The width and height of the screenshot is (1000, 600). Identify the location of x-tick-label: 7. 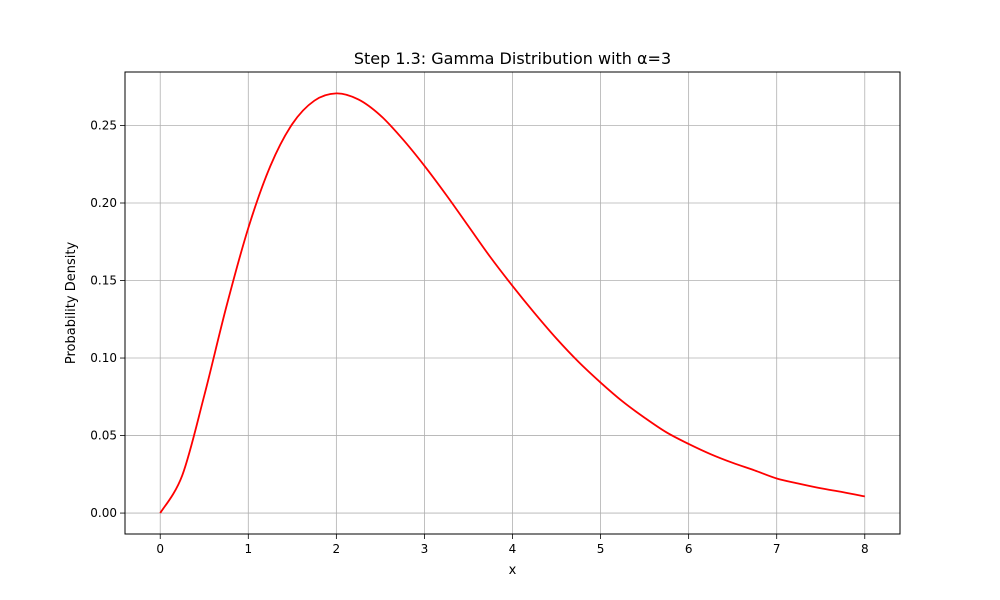
(777, 549).